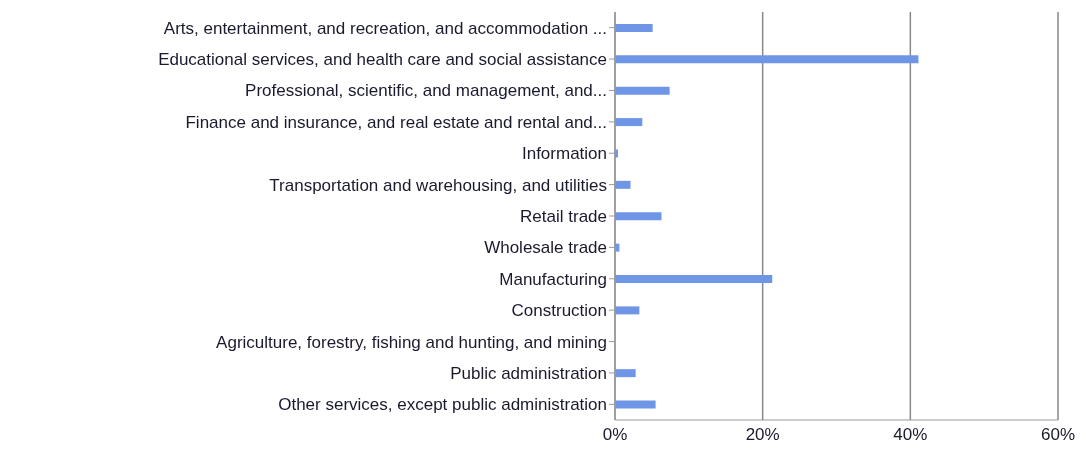  What do you see at coordinates (1058, 435) in the screenshot?
I see `x-tick-label: 60%` at bounding box center [1058, 435].